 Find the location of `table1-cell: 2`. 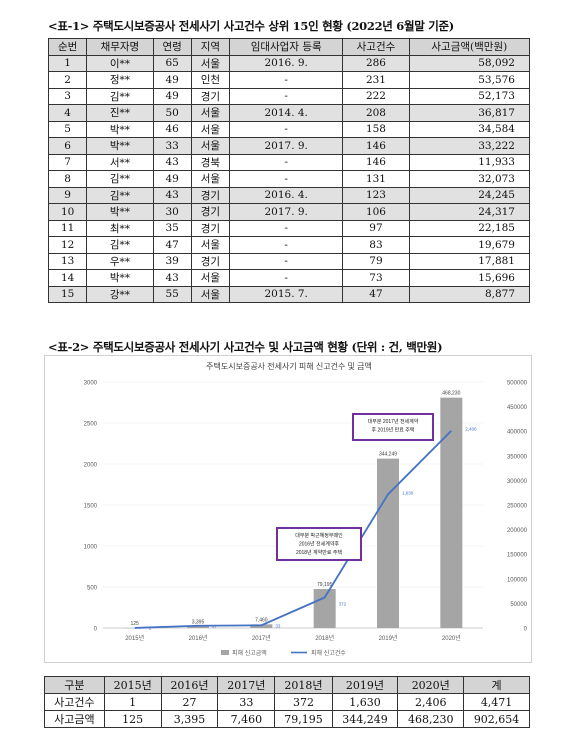

table1-cell: 2 is located at coordinates (67, 80).